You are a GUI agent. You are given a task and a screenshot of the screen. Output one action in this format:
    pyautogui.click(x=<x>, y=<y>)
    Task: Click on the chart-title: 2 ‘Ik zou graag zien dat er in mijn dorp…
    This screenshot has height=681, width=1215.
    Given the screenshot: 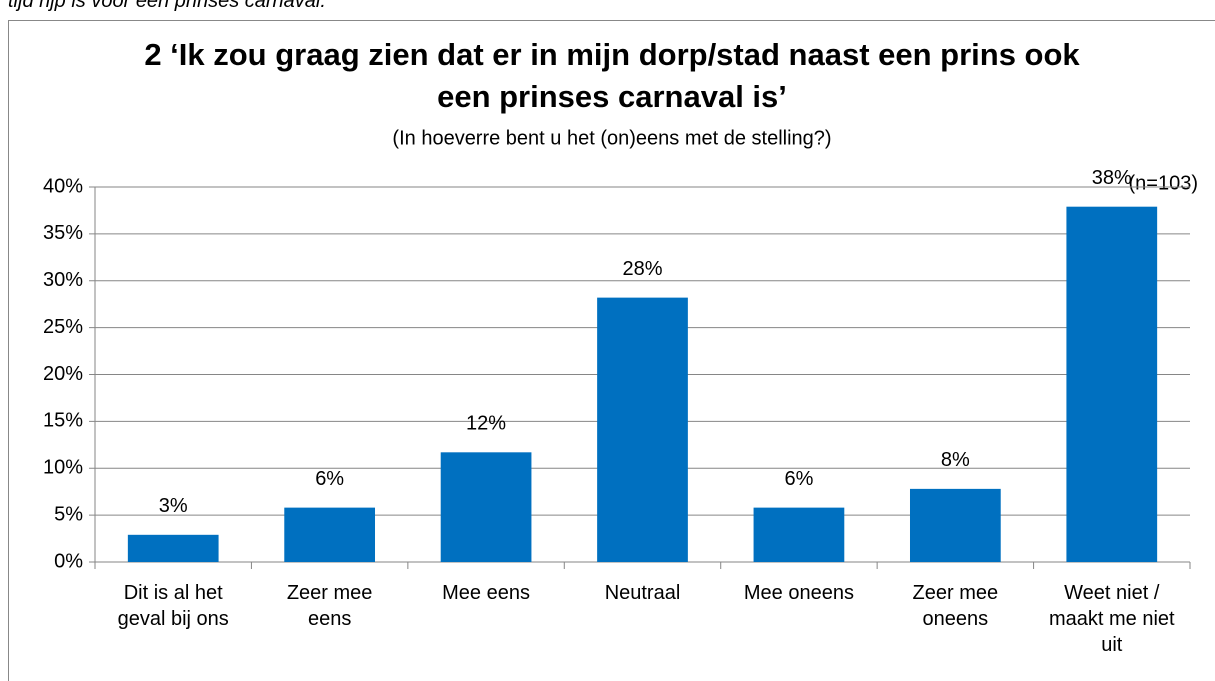 What is the action you would take?
    pyautogui.click(x=612, y=75)
    